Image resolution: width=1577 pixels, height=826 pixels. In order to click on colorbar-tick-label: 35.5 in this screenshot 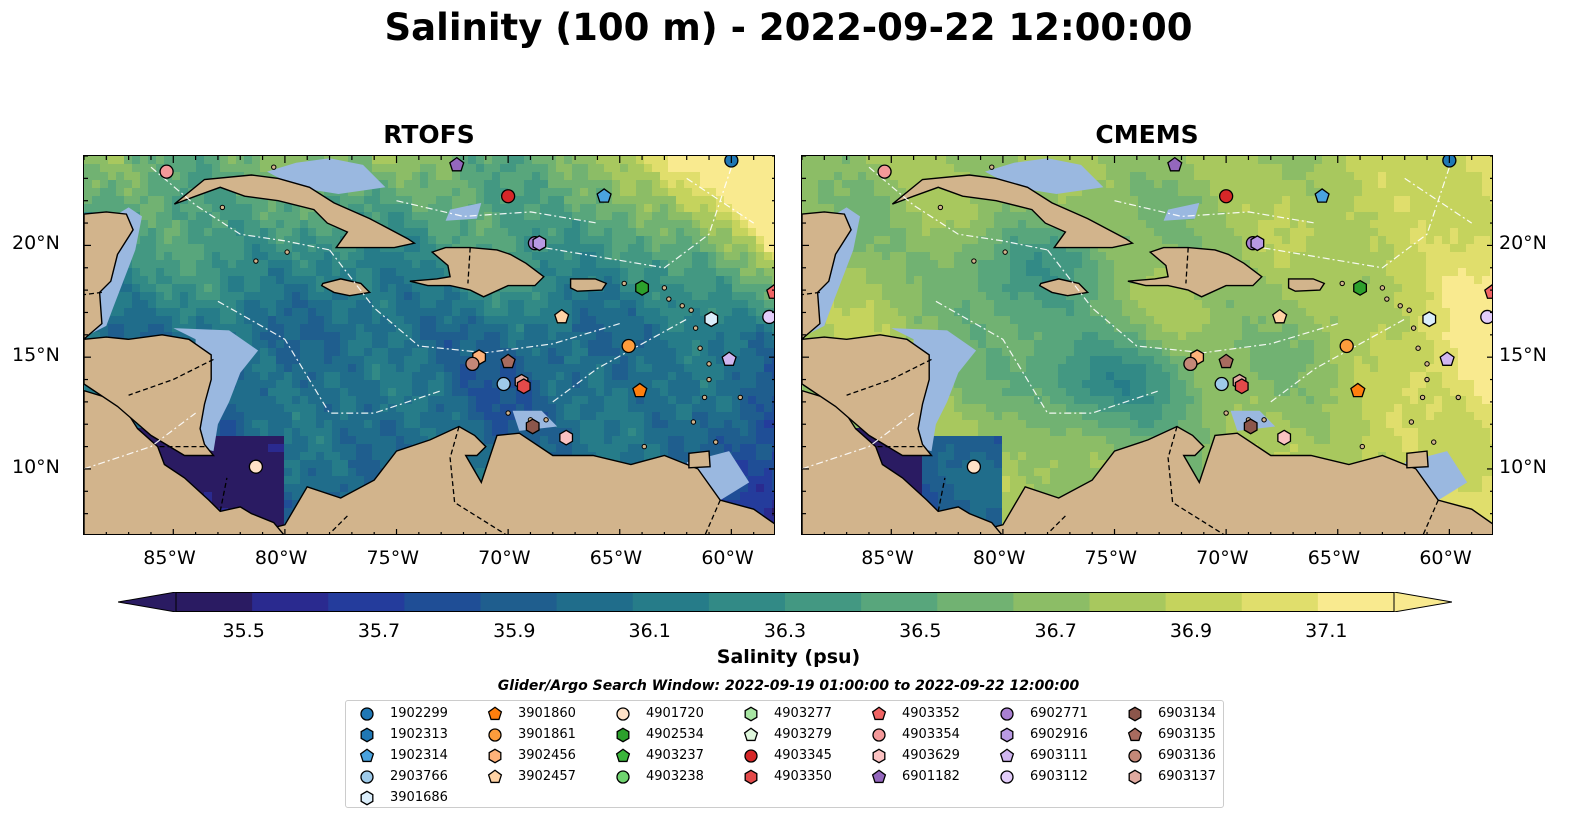, I will do `click(243, 631)`.